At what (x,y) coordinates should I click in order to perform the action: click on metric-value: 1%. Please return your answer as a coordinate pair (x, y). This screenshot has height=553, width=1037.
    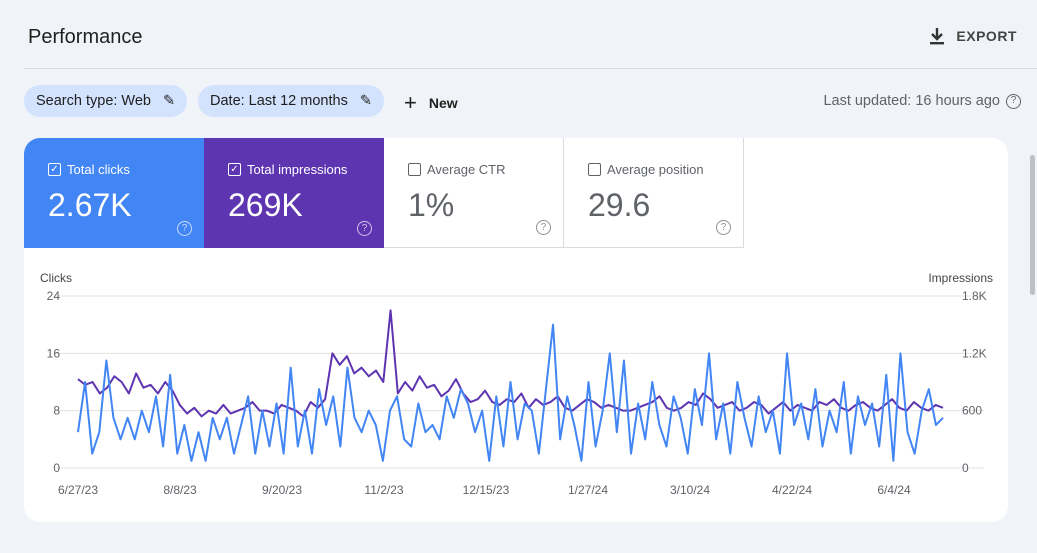
    Looking at the image, I should click on (431, 205).